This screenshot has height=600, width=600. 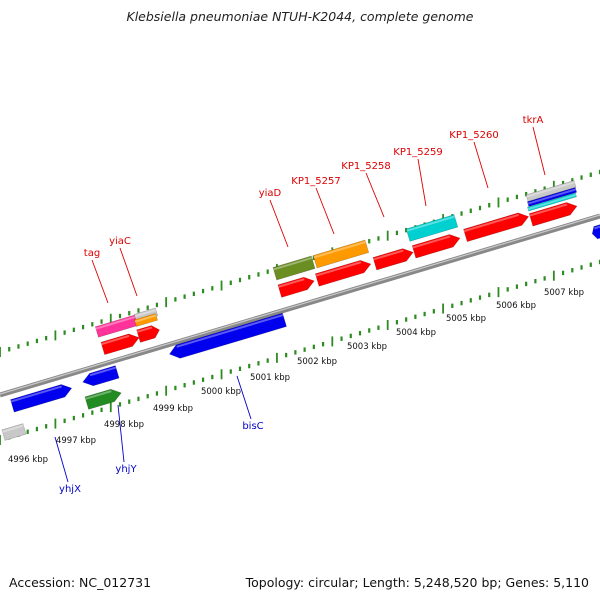 I want to click on scale-label: 5002 kbp, so click(x=317, y=362).